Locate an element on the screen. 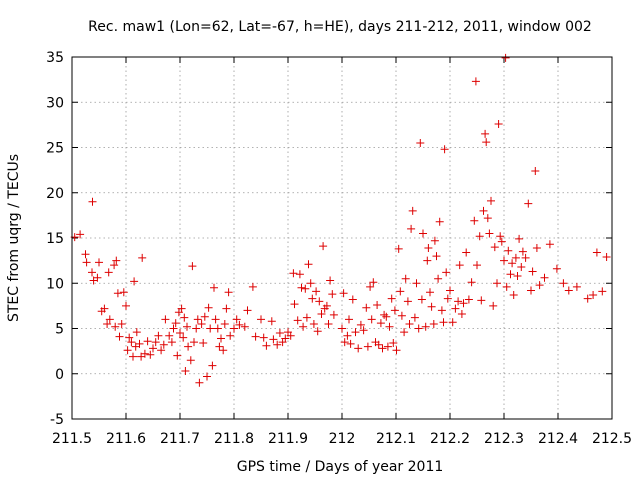  x-tick-label: 211.5 is located at coordinates (72, 439).